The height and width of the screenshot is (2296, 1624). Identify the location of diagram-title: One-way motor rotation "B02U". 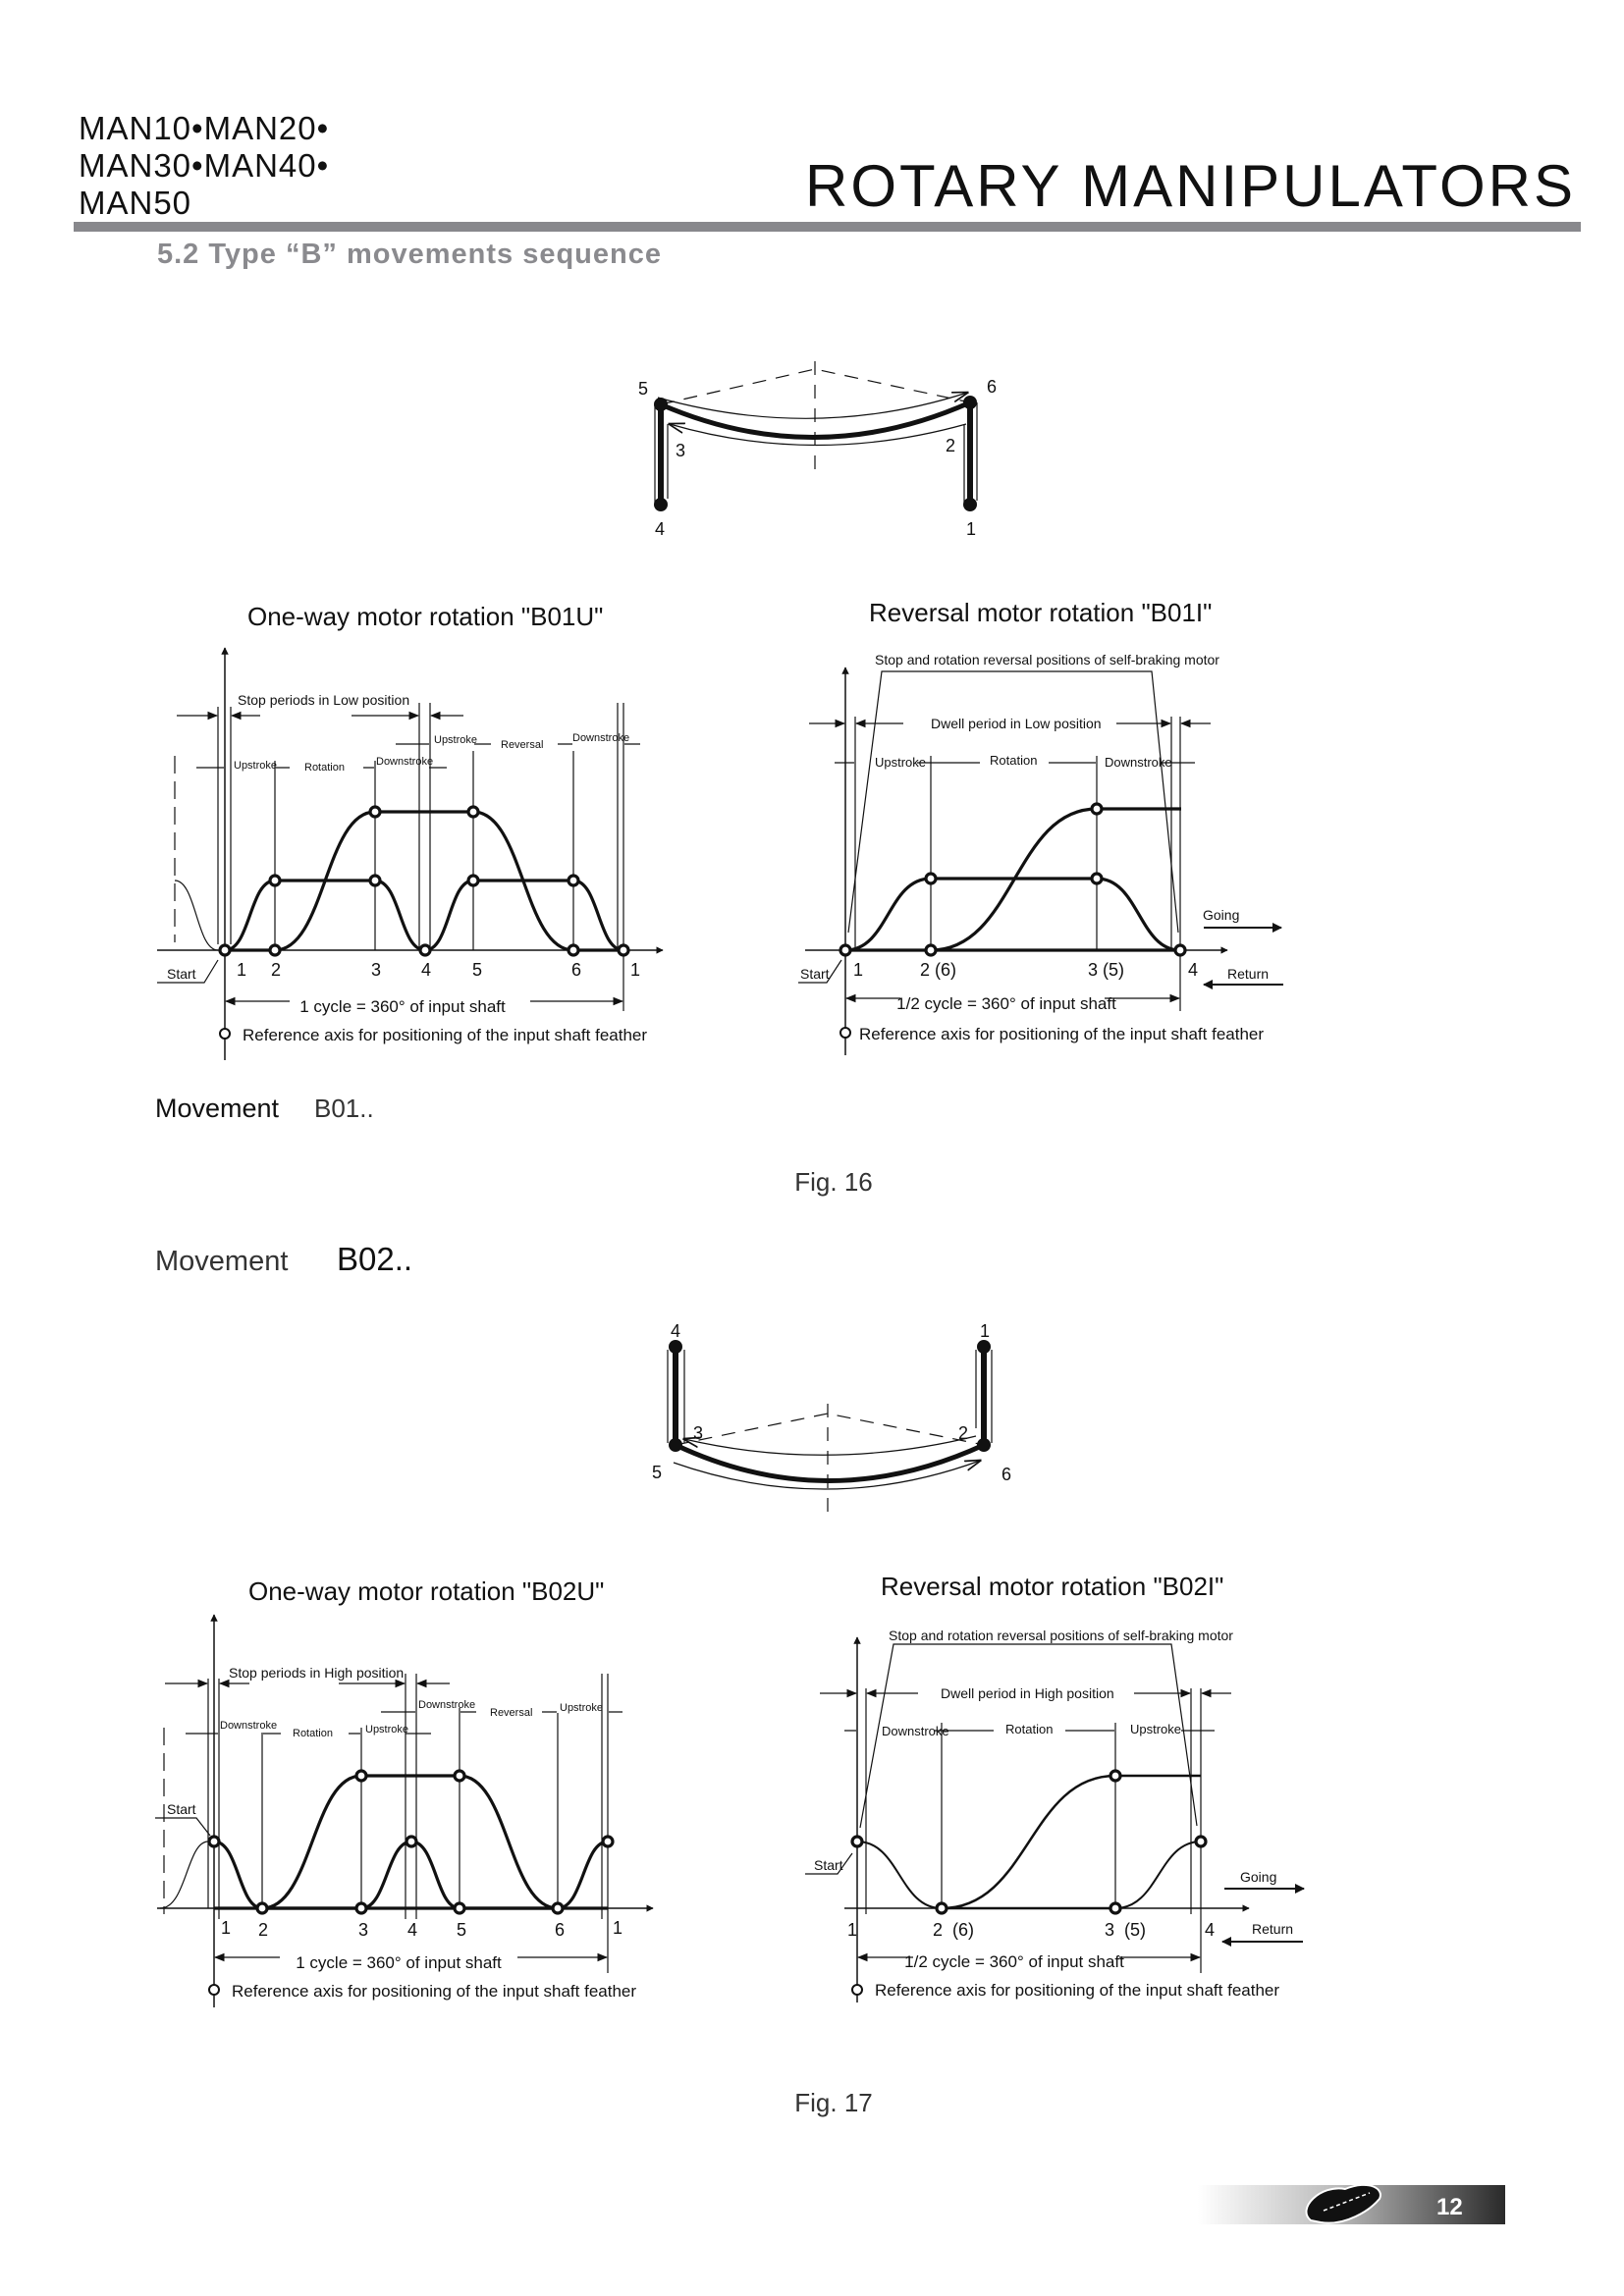
(426, 1591).